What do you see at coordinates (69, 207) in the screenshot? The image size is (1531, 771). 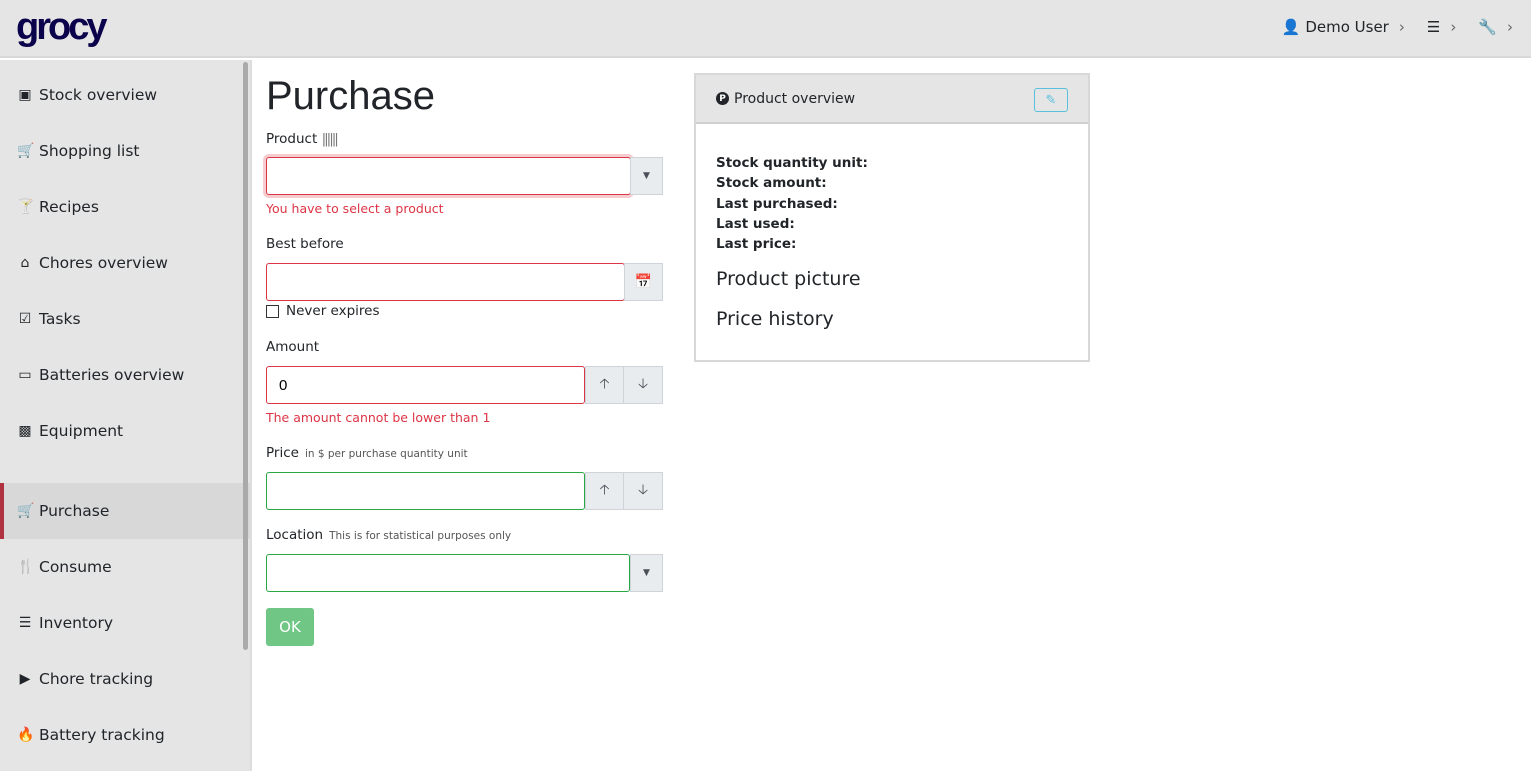 I see `sidebar-item-label: Recipes` at bounding box center [69, 207].